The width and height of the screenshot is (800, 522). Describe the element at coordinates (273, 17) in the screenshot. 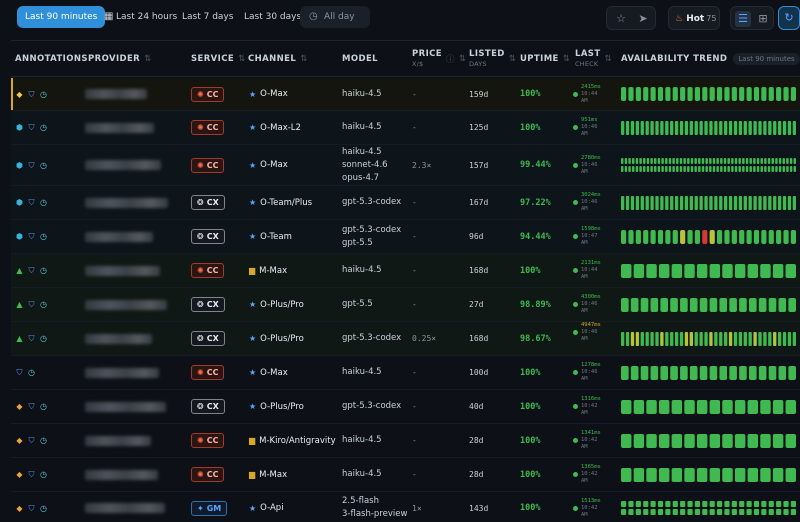

I see `range-last-30-days: Last 30 days` at that location.